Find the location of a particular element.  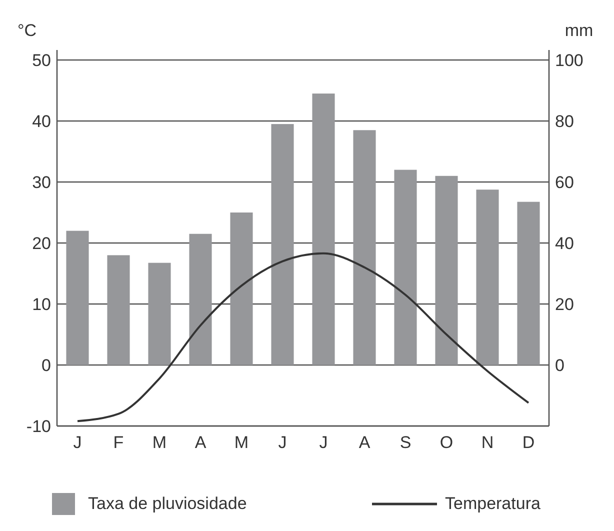

y-tick-label: 40 is located at coordinates (41, 121).